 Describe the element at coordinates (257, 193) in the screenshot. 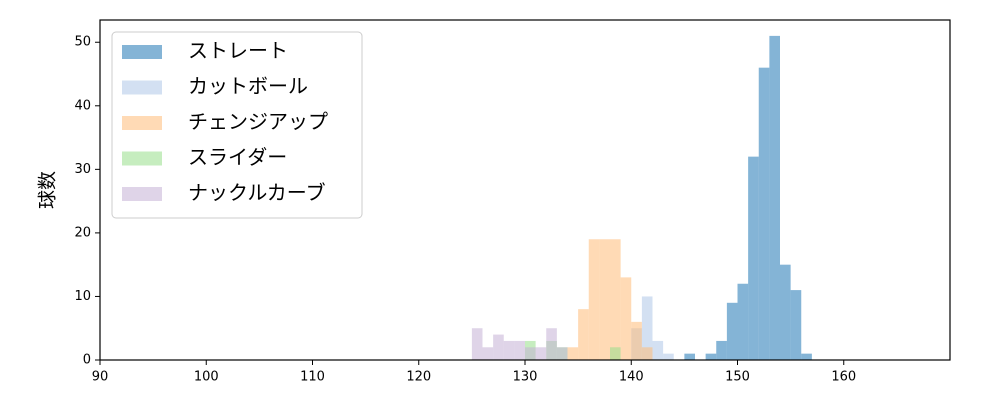

I see `legend-label: ナックルカーブ` at that location.